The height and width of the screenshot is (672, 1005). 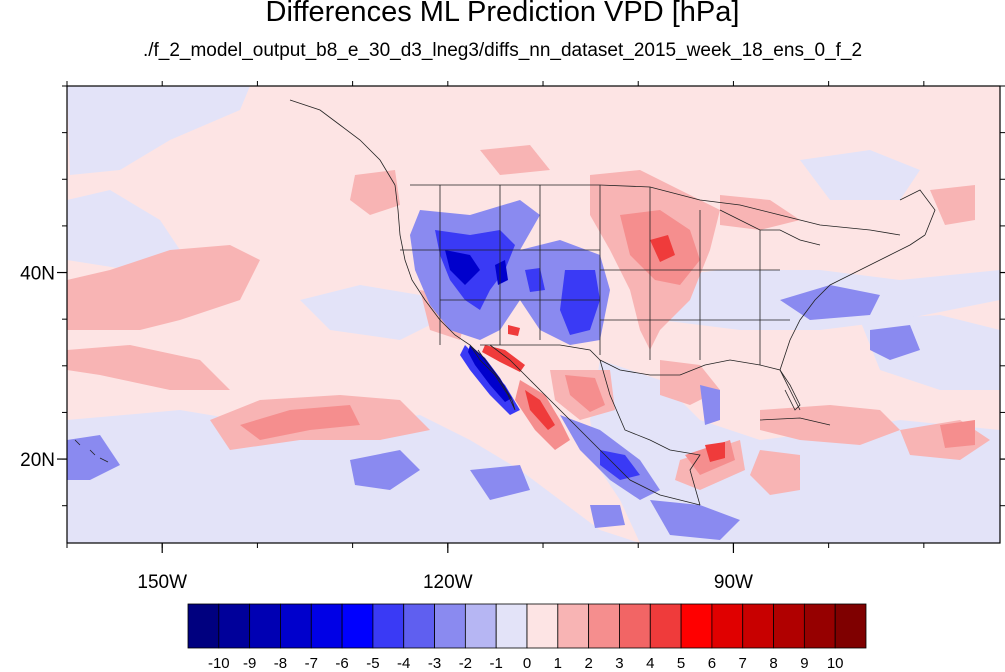 I want to click on colorbar-label: -3, so click(x=434, y=663).